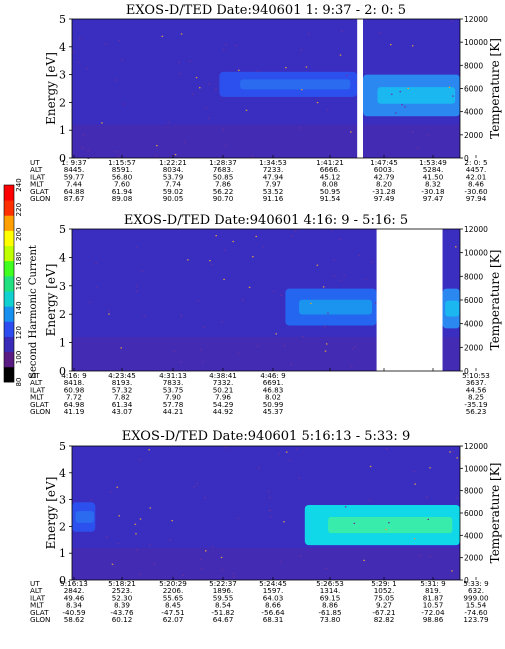 The image size is (505, 649). I want to click on table-cell: 5:18:21, so click(122, 583).